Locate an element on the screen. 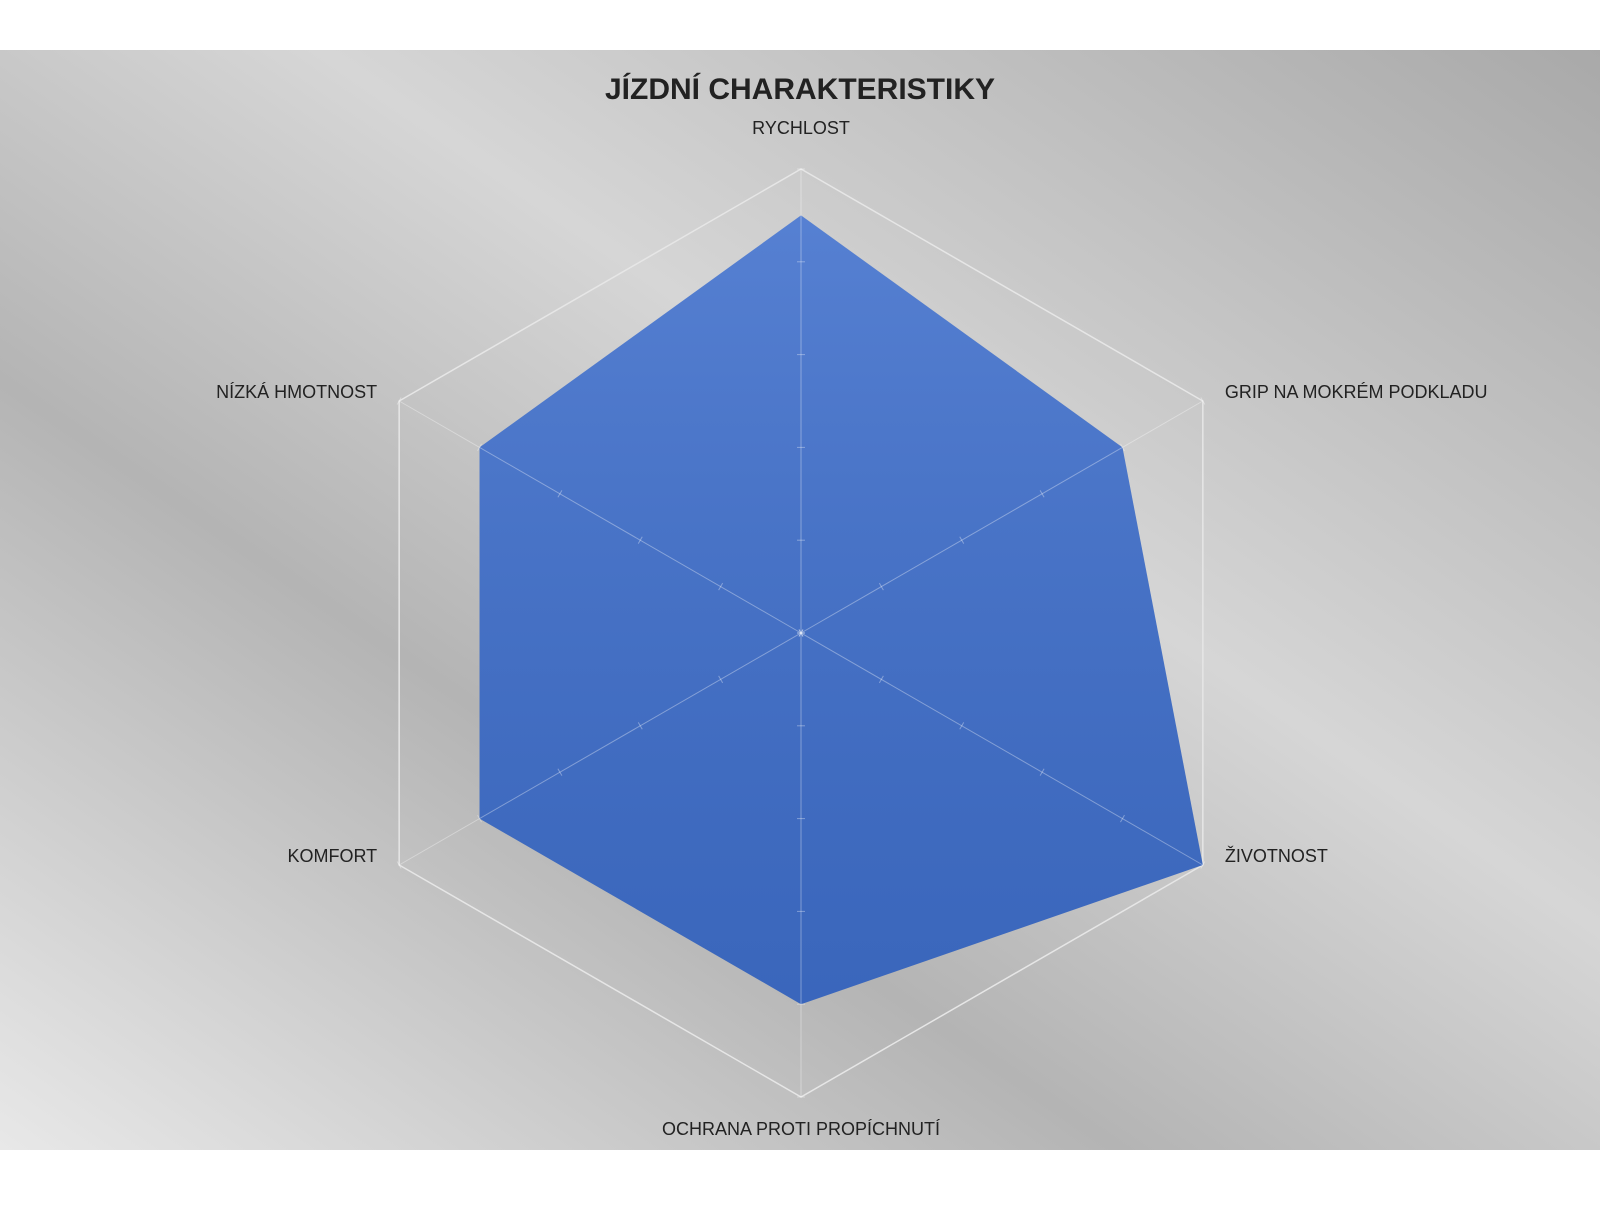 This screenshot has height=1205, width=1600. axis-label: GRIP NA MOKRÉM PODKLADU is located at coordinates (1356, 392).